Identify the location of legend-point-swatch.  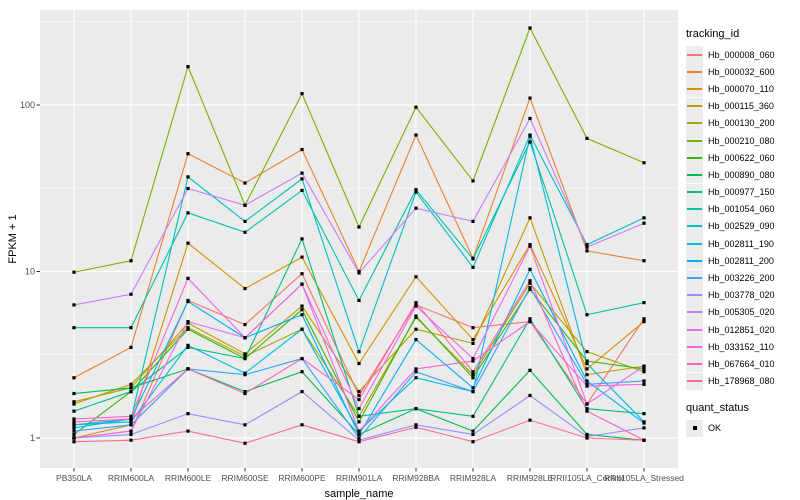
(694, 428).